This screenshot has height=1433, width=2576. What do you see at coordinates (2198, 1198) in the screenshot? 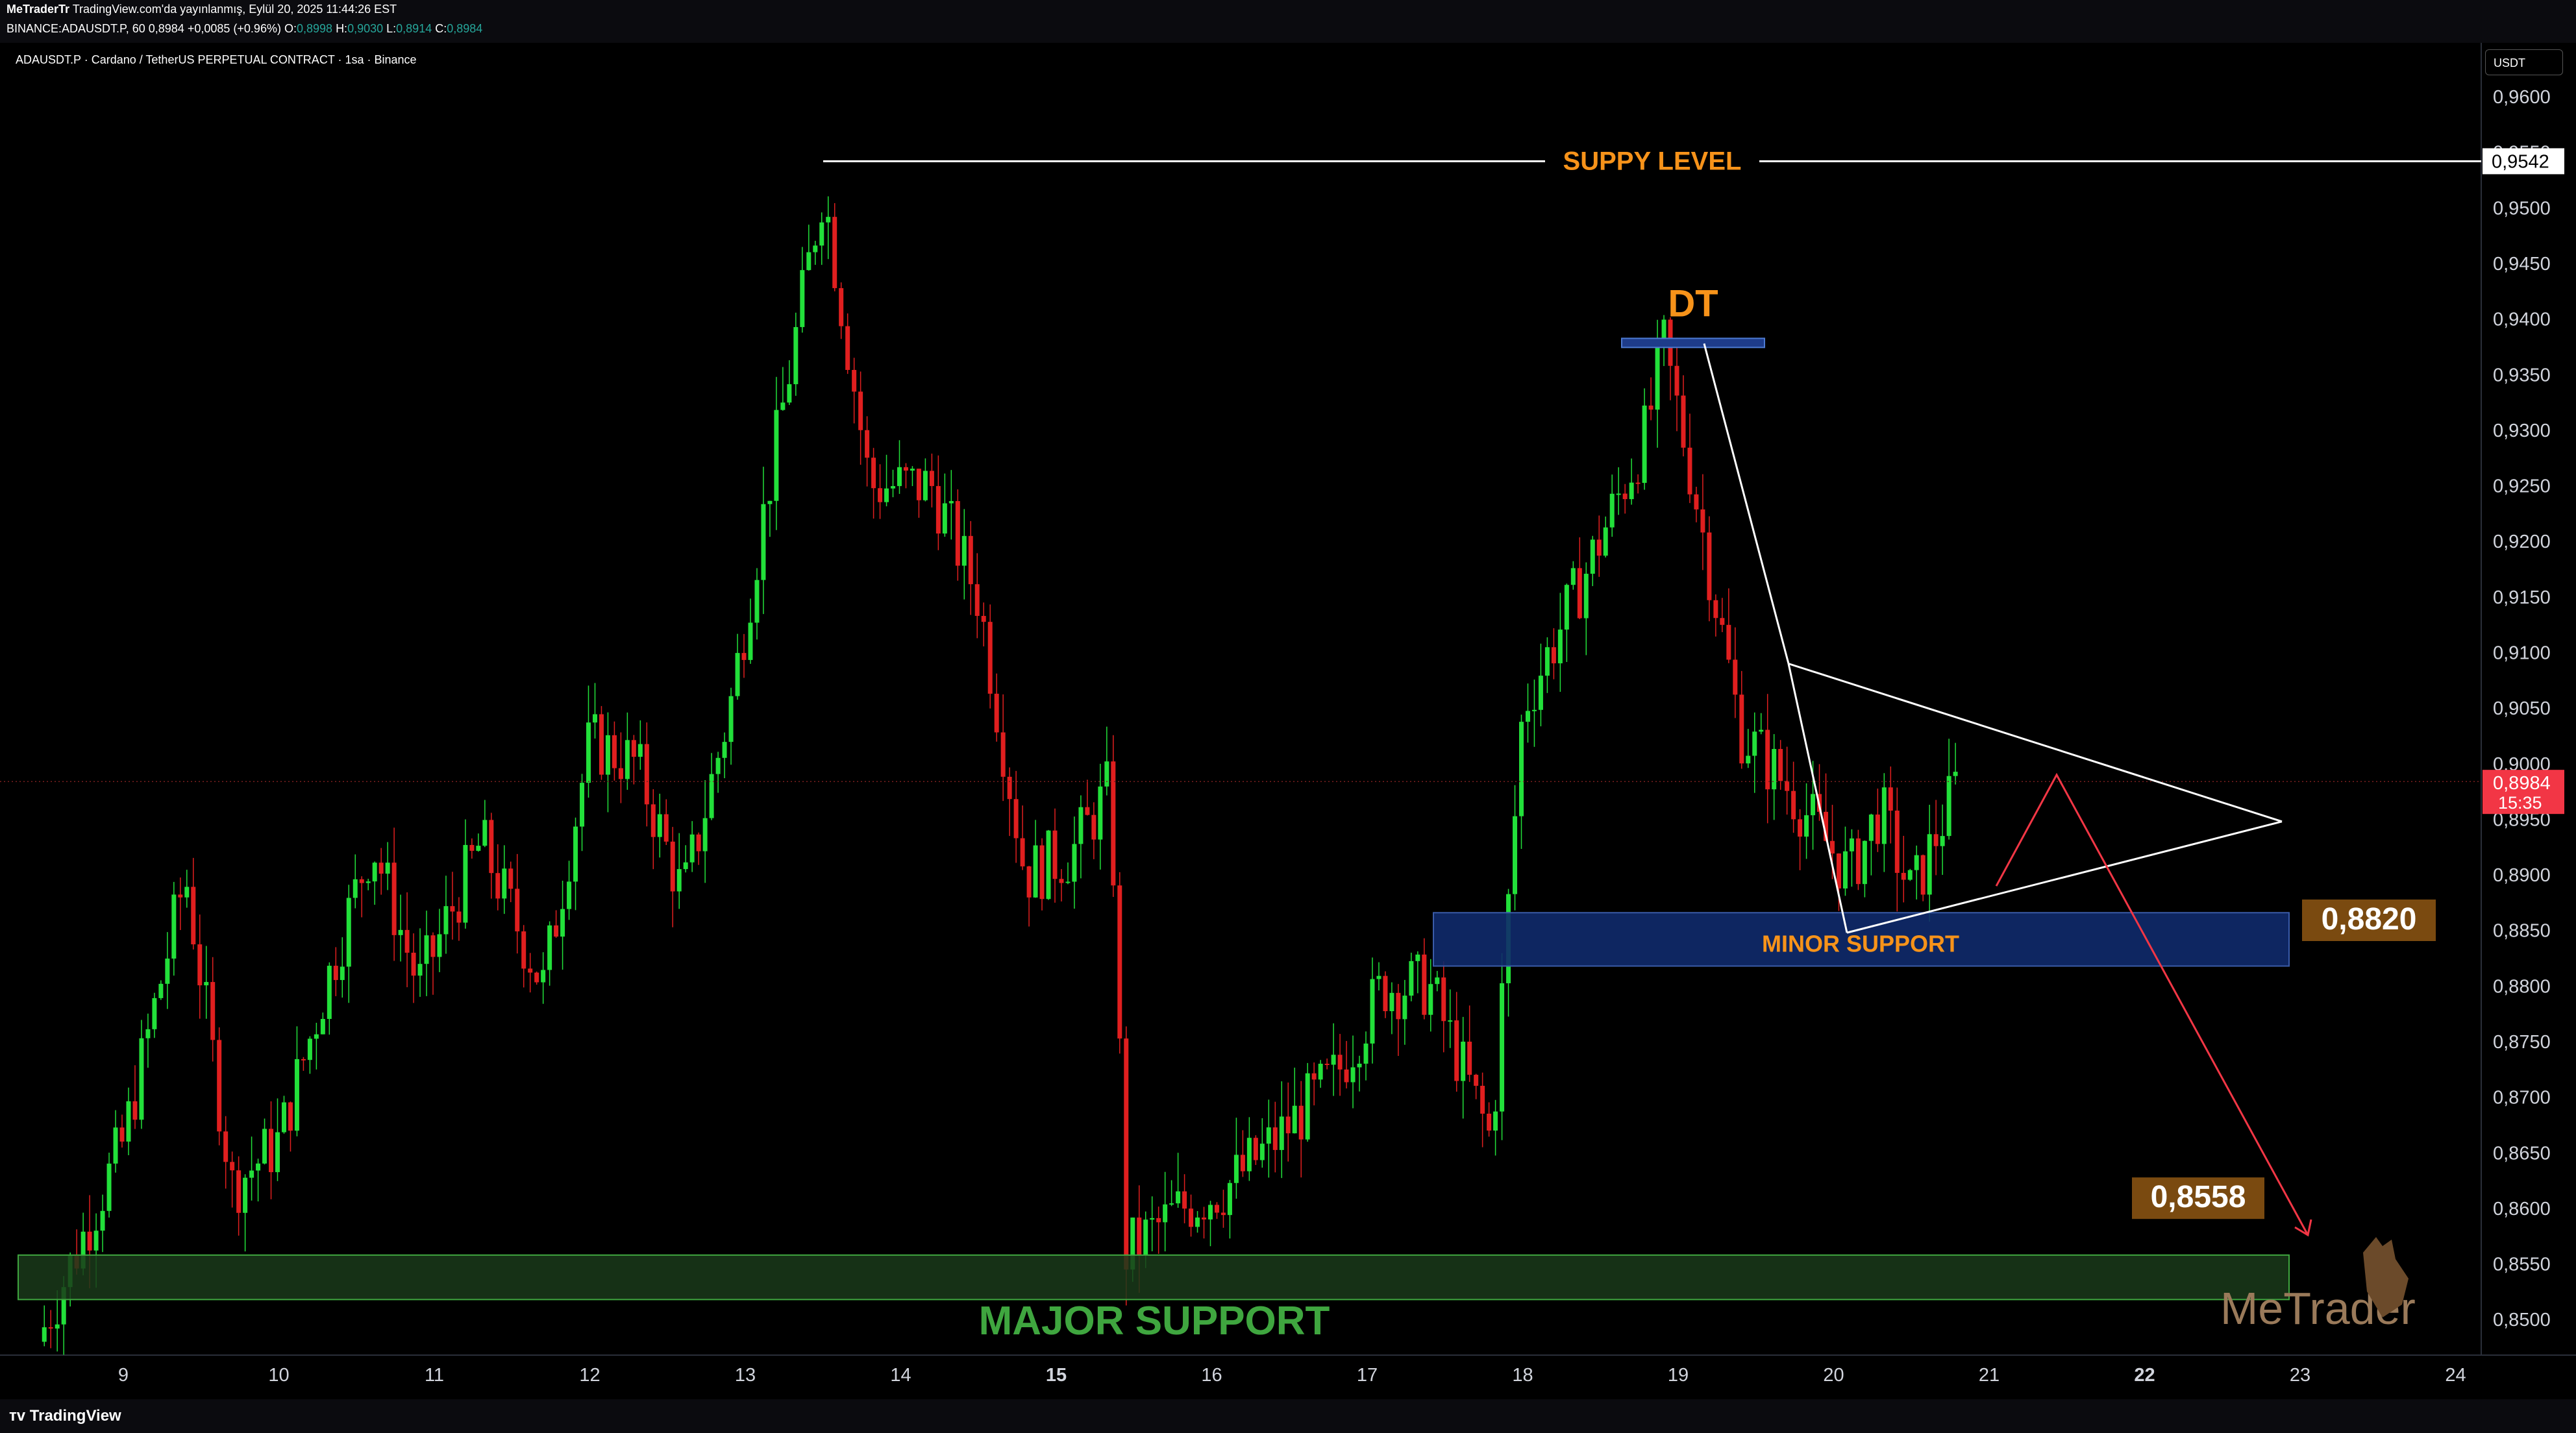
I see `major-price-box` at bounding box center [2198, 1198].